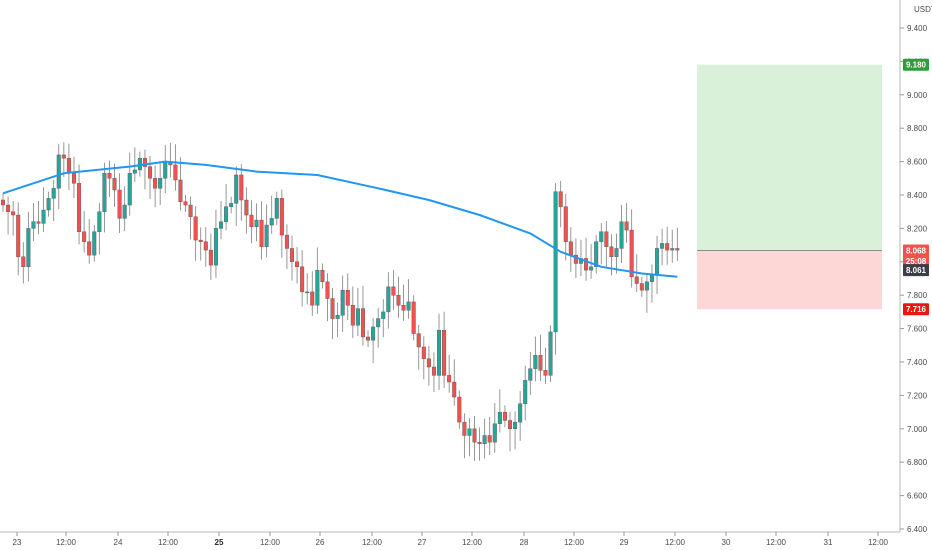 This screenshot has height=550, width=932. Describe the element at coordinates (917, 429) in the screenshot. I see `y-tick-label: 7.000` at that location.